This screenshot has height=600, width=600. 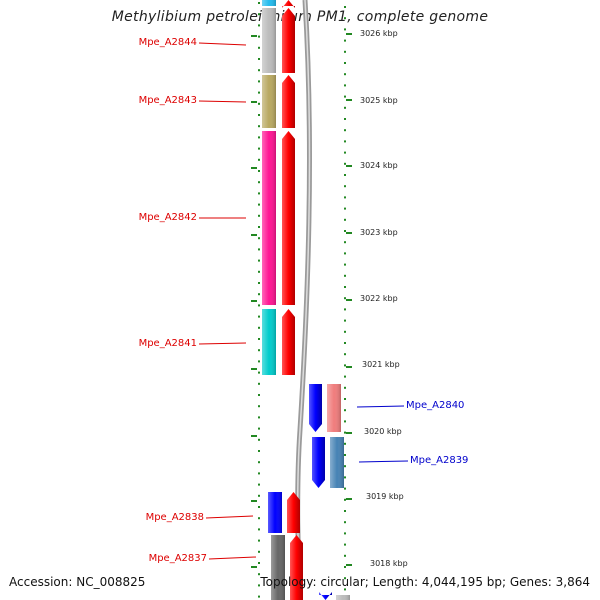 I want to click on gene-label: Mpe_A2844, so click(x=168, y=42).